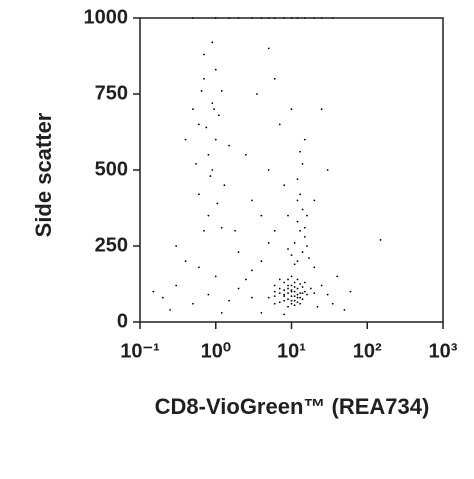 The width and height of the screenshot is (474, 479). I want to click on x-tick-label: 10³, so click(443, 351).